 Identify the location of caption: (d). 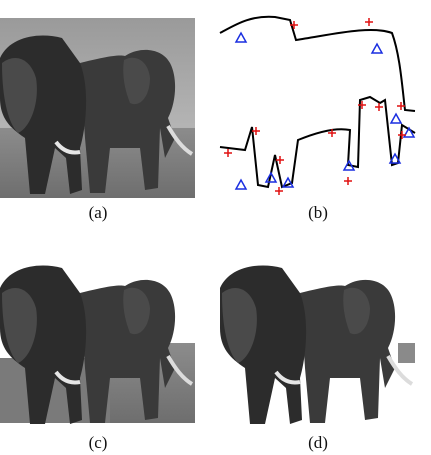
(318, 442).